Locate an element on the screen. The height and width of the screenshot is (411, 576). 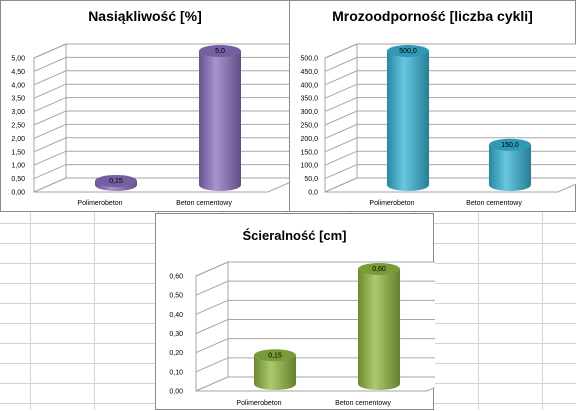
y-tick-label: 4,50 is located at coordinates (18, 72).